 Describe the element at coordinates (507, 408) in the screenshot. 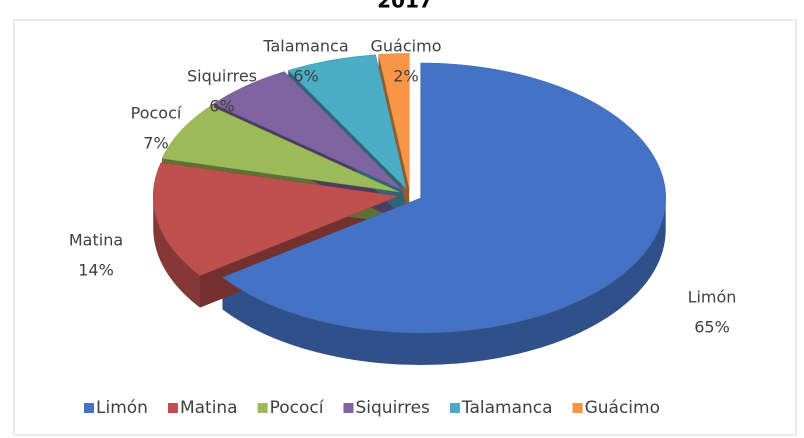

I see `legend-label: Talamanca` at that location.